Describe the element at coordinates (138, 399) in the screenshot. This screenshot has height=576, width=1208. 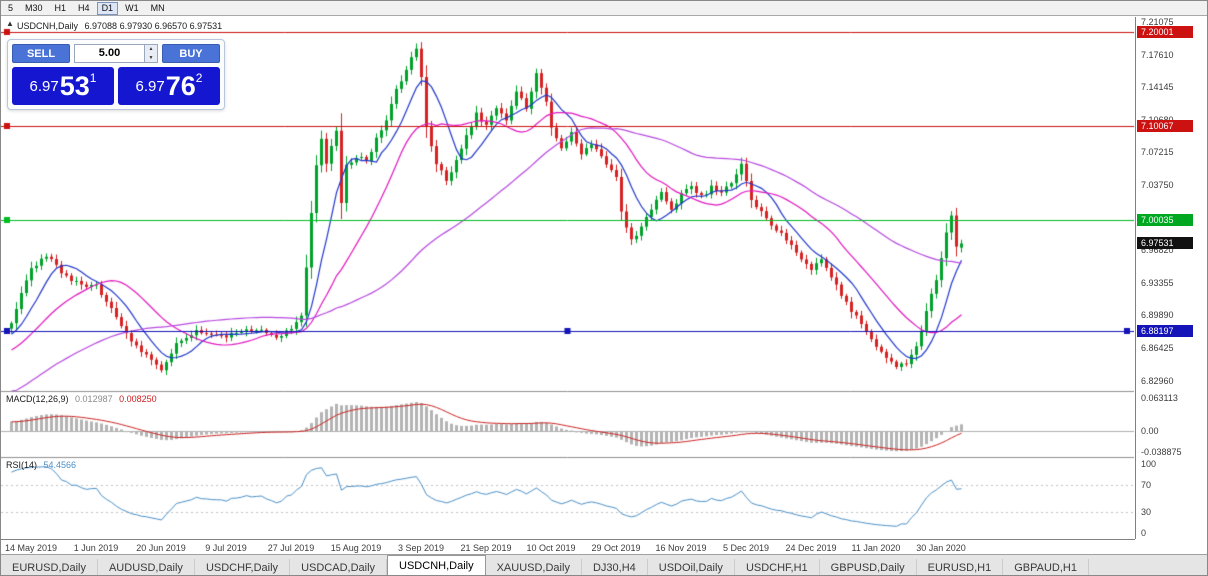
I see `macd-signal-value: 0.008250` at that location.